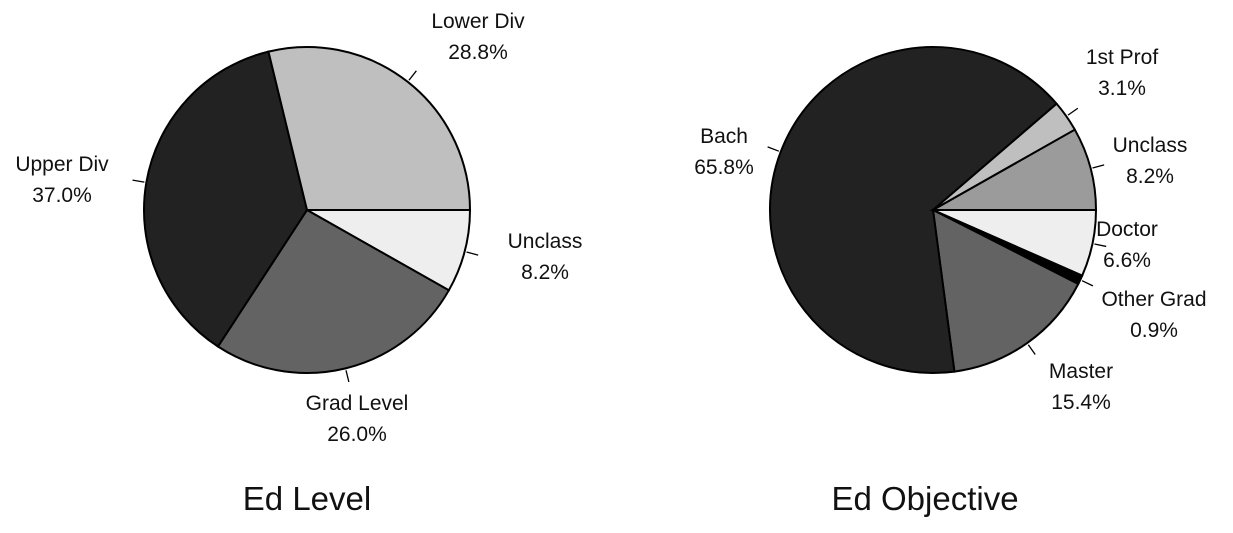  What do you see at coordinates (357, 403) in the screenshot?
I see `pie-0-label-grad-level: Grad Level` at bounding box center [357, 403].